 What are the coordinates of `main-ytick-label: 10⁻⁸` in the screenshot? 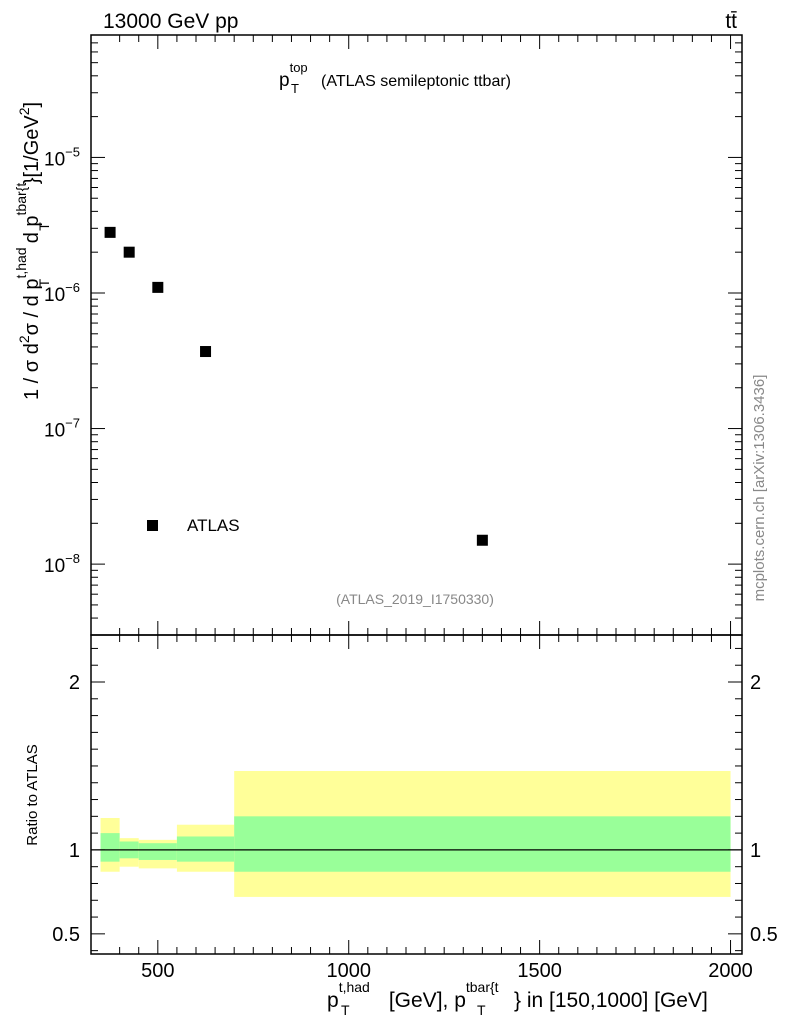 It's located at (62, 564).